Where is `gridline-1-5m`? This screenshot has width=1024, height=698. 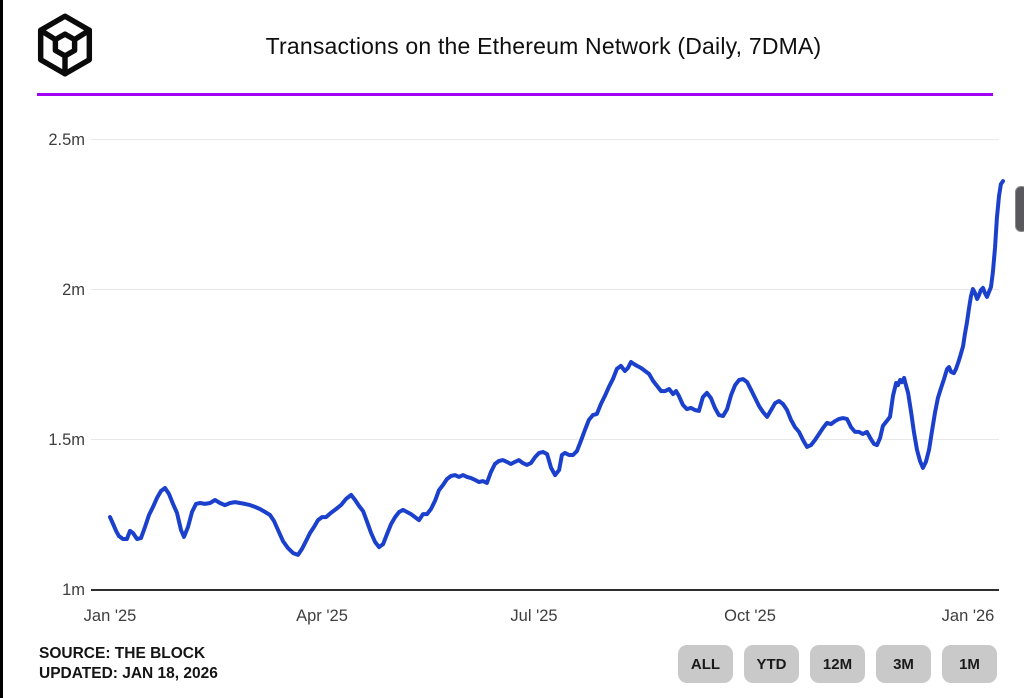
gridline-1-5m is located at coordinates (545, 439).